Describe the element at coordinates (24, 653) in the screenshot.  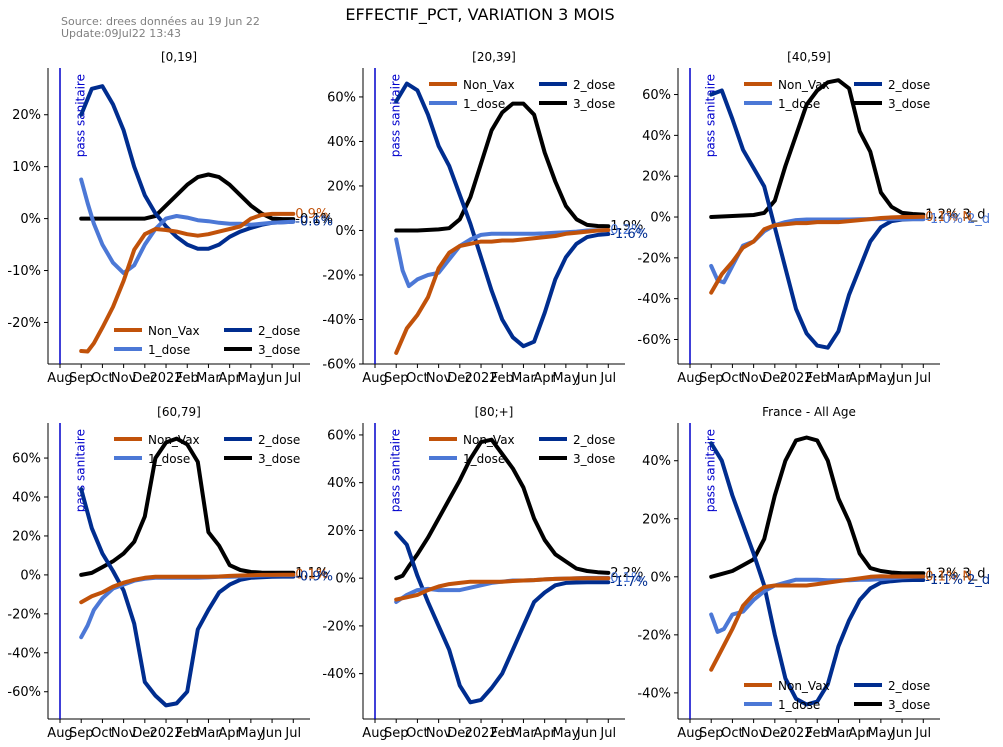
I see `y-tick-label: -40%` at that location.